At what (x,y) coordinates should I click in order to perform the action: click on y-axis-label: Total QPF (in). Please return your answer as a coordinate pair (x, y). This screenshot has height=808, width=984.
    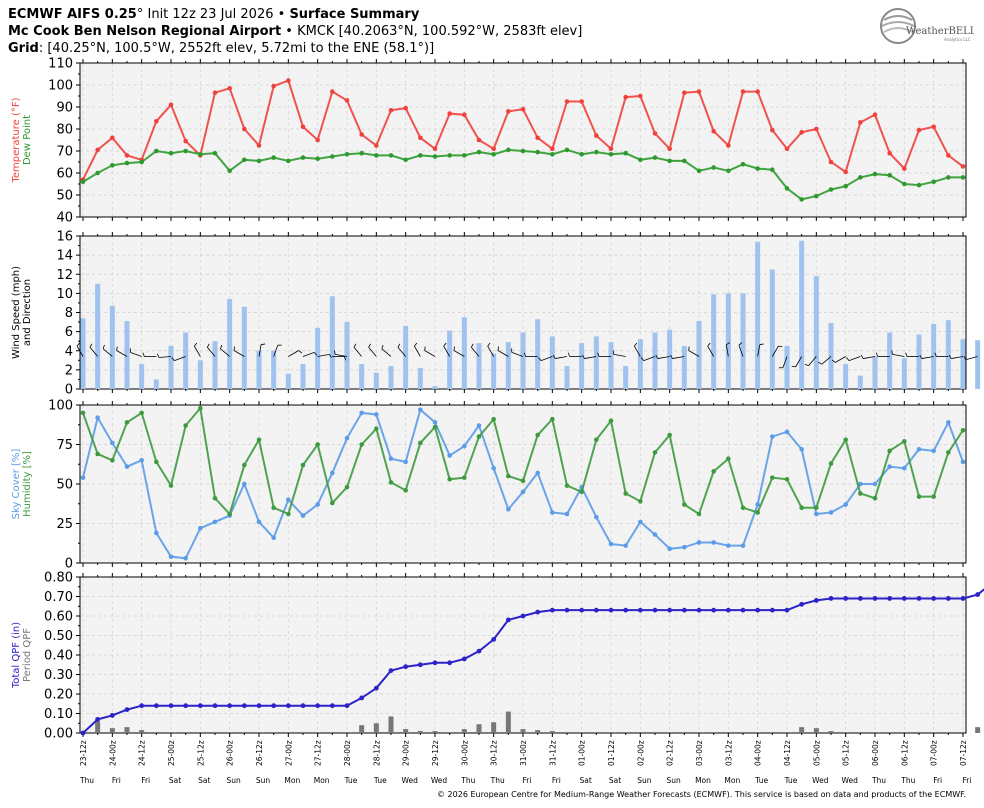
    Looking at the image, I should click on (16, 655).